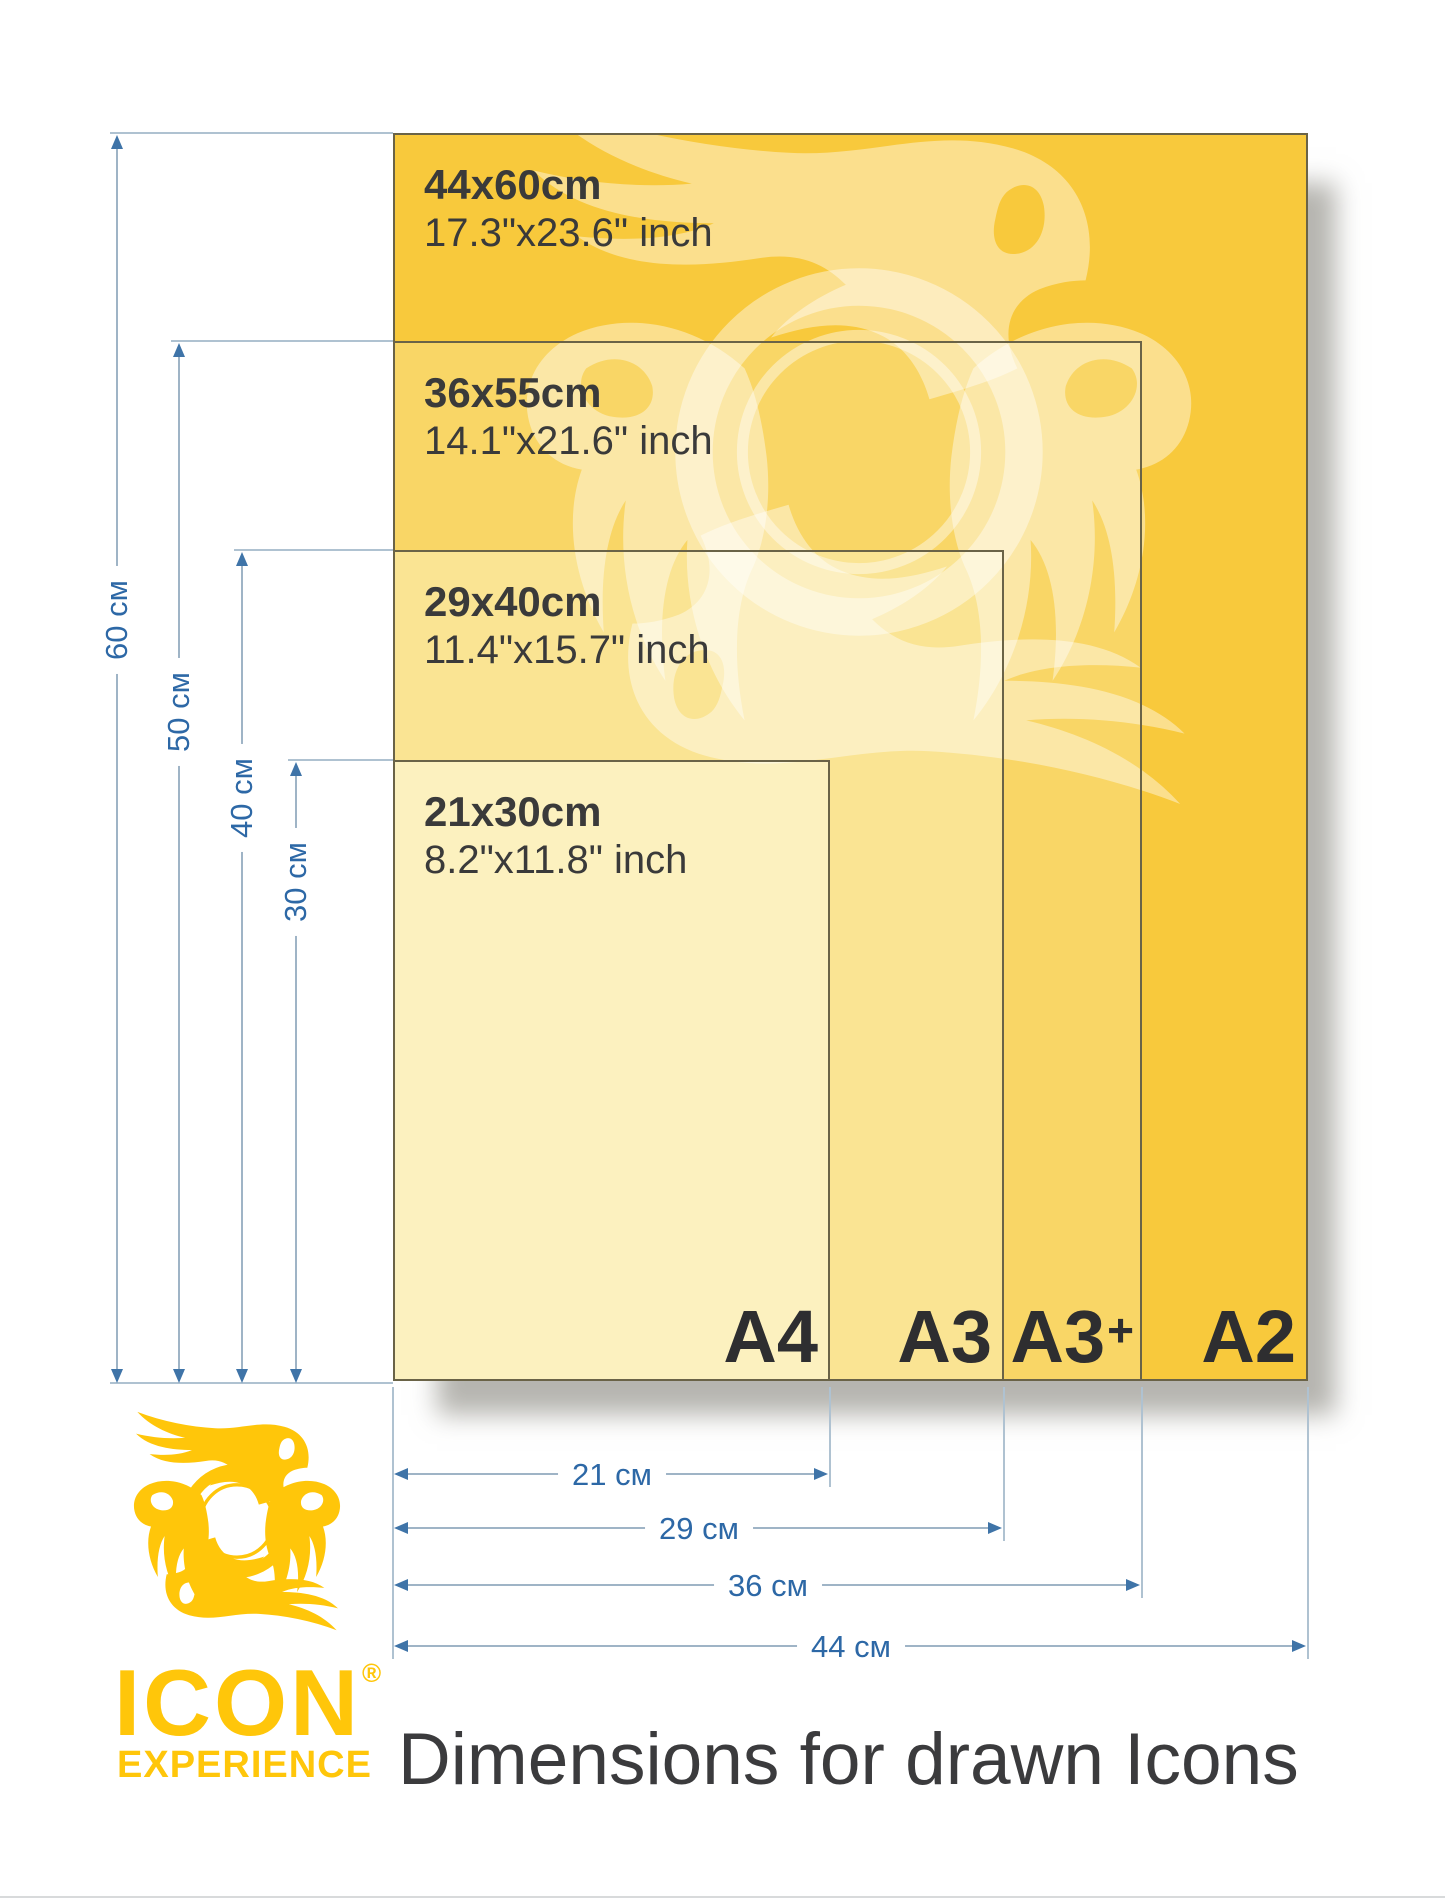 The height and width of the screenshot is (1898, 1445). I want to click on ext-line-a4-right, so click(830, 1437).